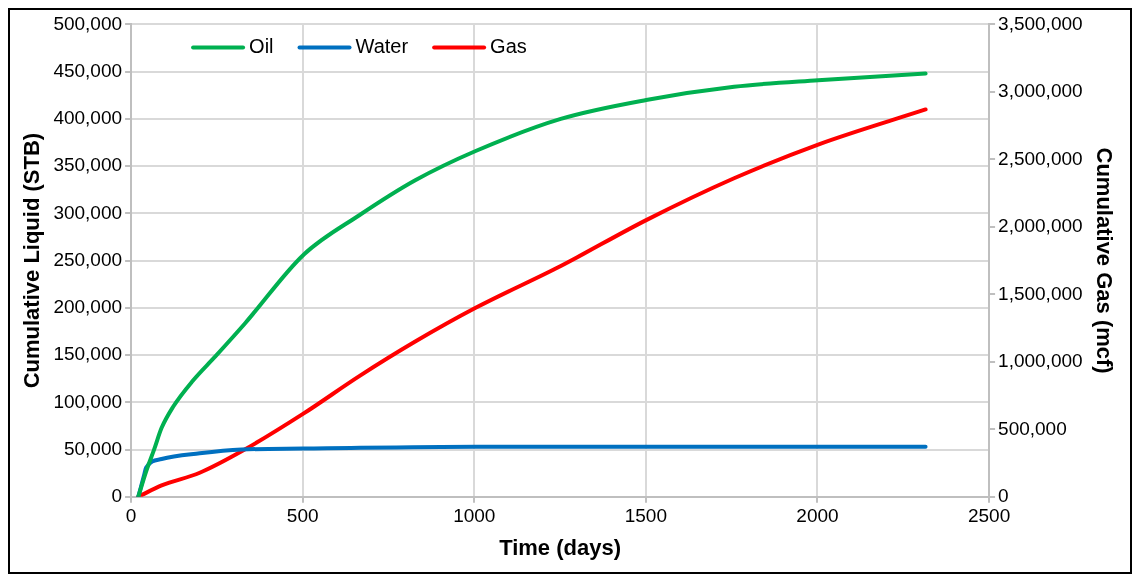 The height and width of the screenshot is (582, 1140). What do you see at coordinates (646, 516) in the screenshot?
I see `x-tick-label: 1500` at bounding box center [646, 516].